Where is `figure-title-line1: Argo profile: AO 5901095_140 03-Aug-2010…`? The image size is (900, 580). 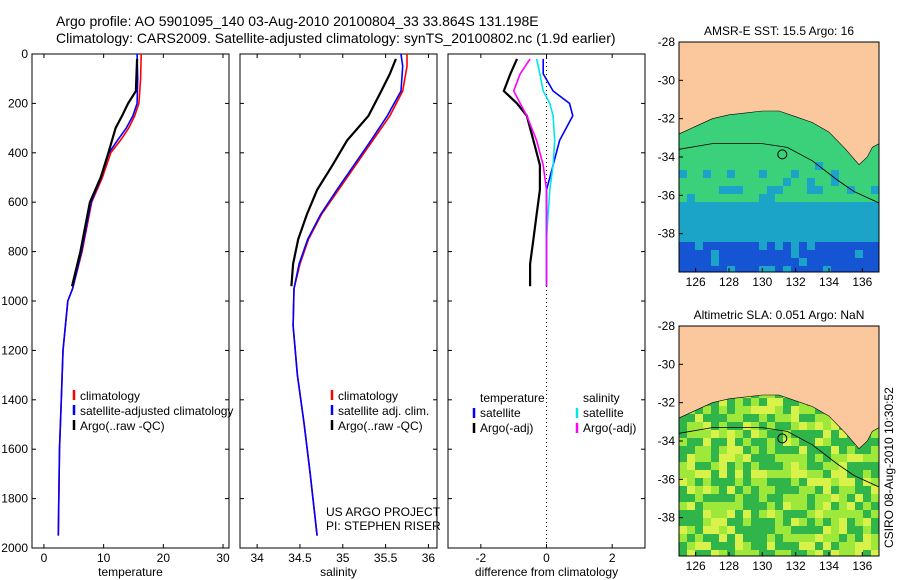
figure-title-line1: Argo profile: AO 5901095_140 03-Aug-2010… is located at coordinates (297, 21).